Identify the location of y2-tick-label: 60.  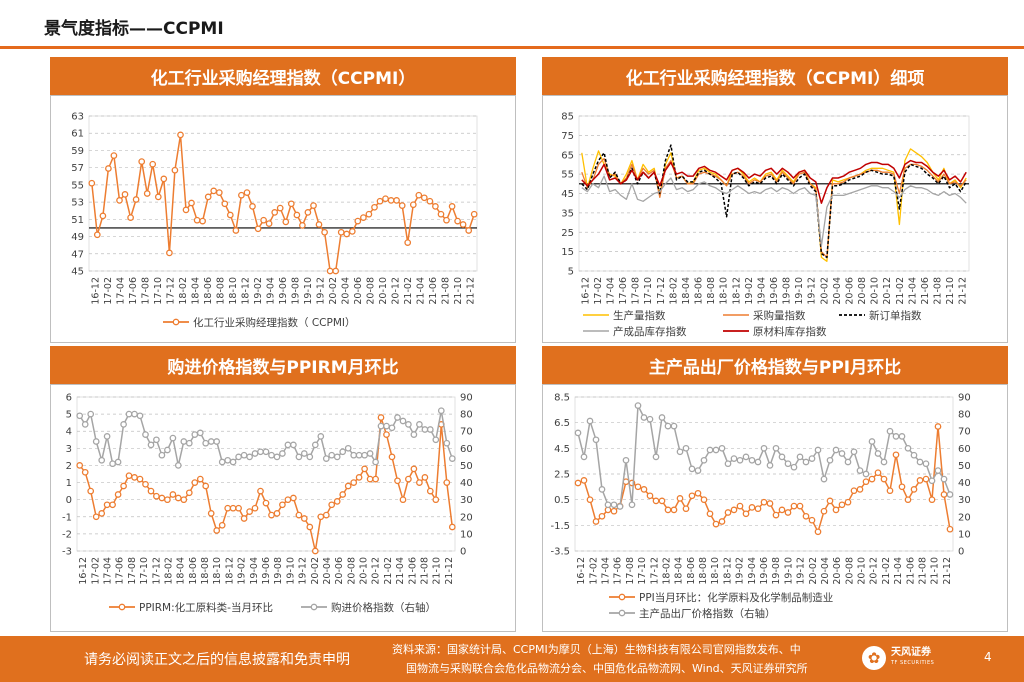
(964, 449).